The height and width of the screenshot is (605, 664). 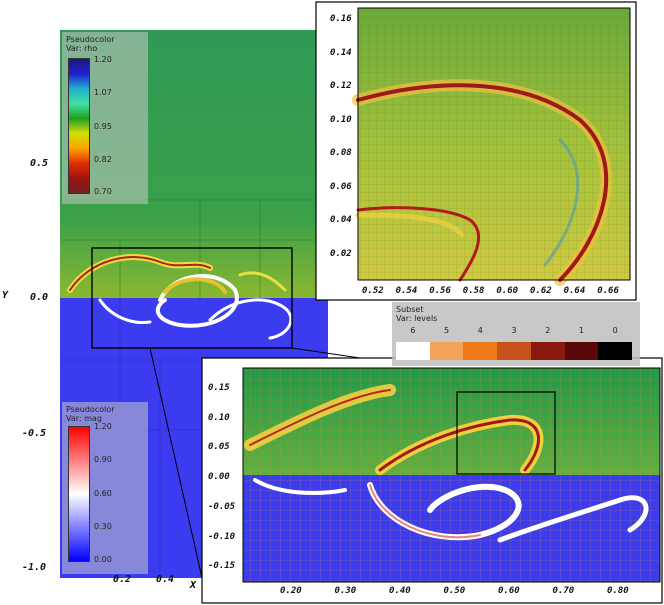 I want to click on main-y-tick: 0.5, so click(x=39, y=163).